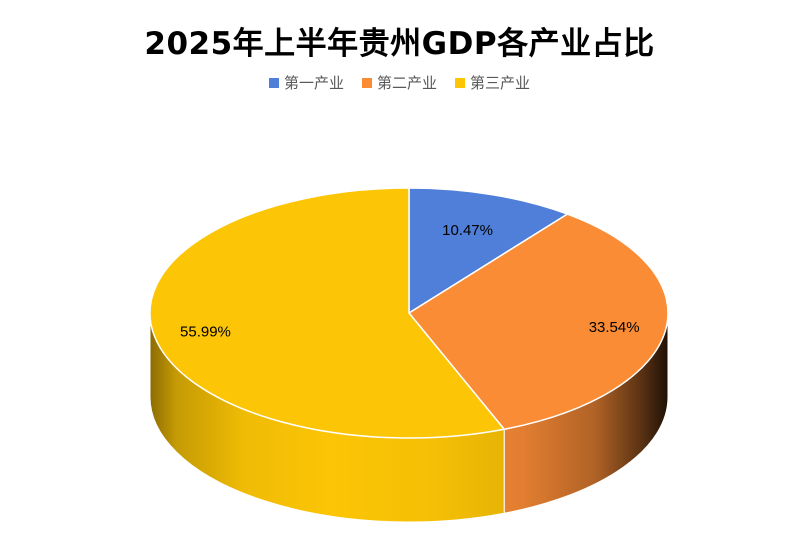 The width and height of the screenshot is (799, 537). I want to click on chart-title: 2025年上半年贵州GDP各产业占比, so click(399, 44).